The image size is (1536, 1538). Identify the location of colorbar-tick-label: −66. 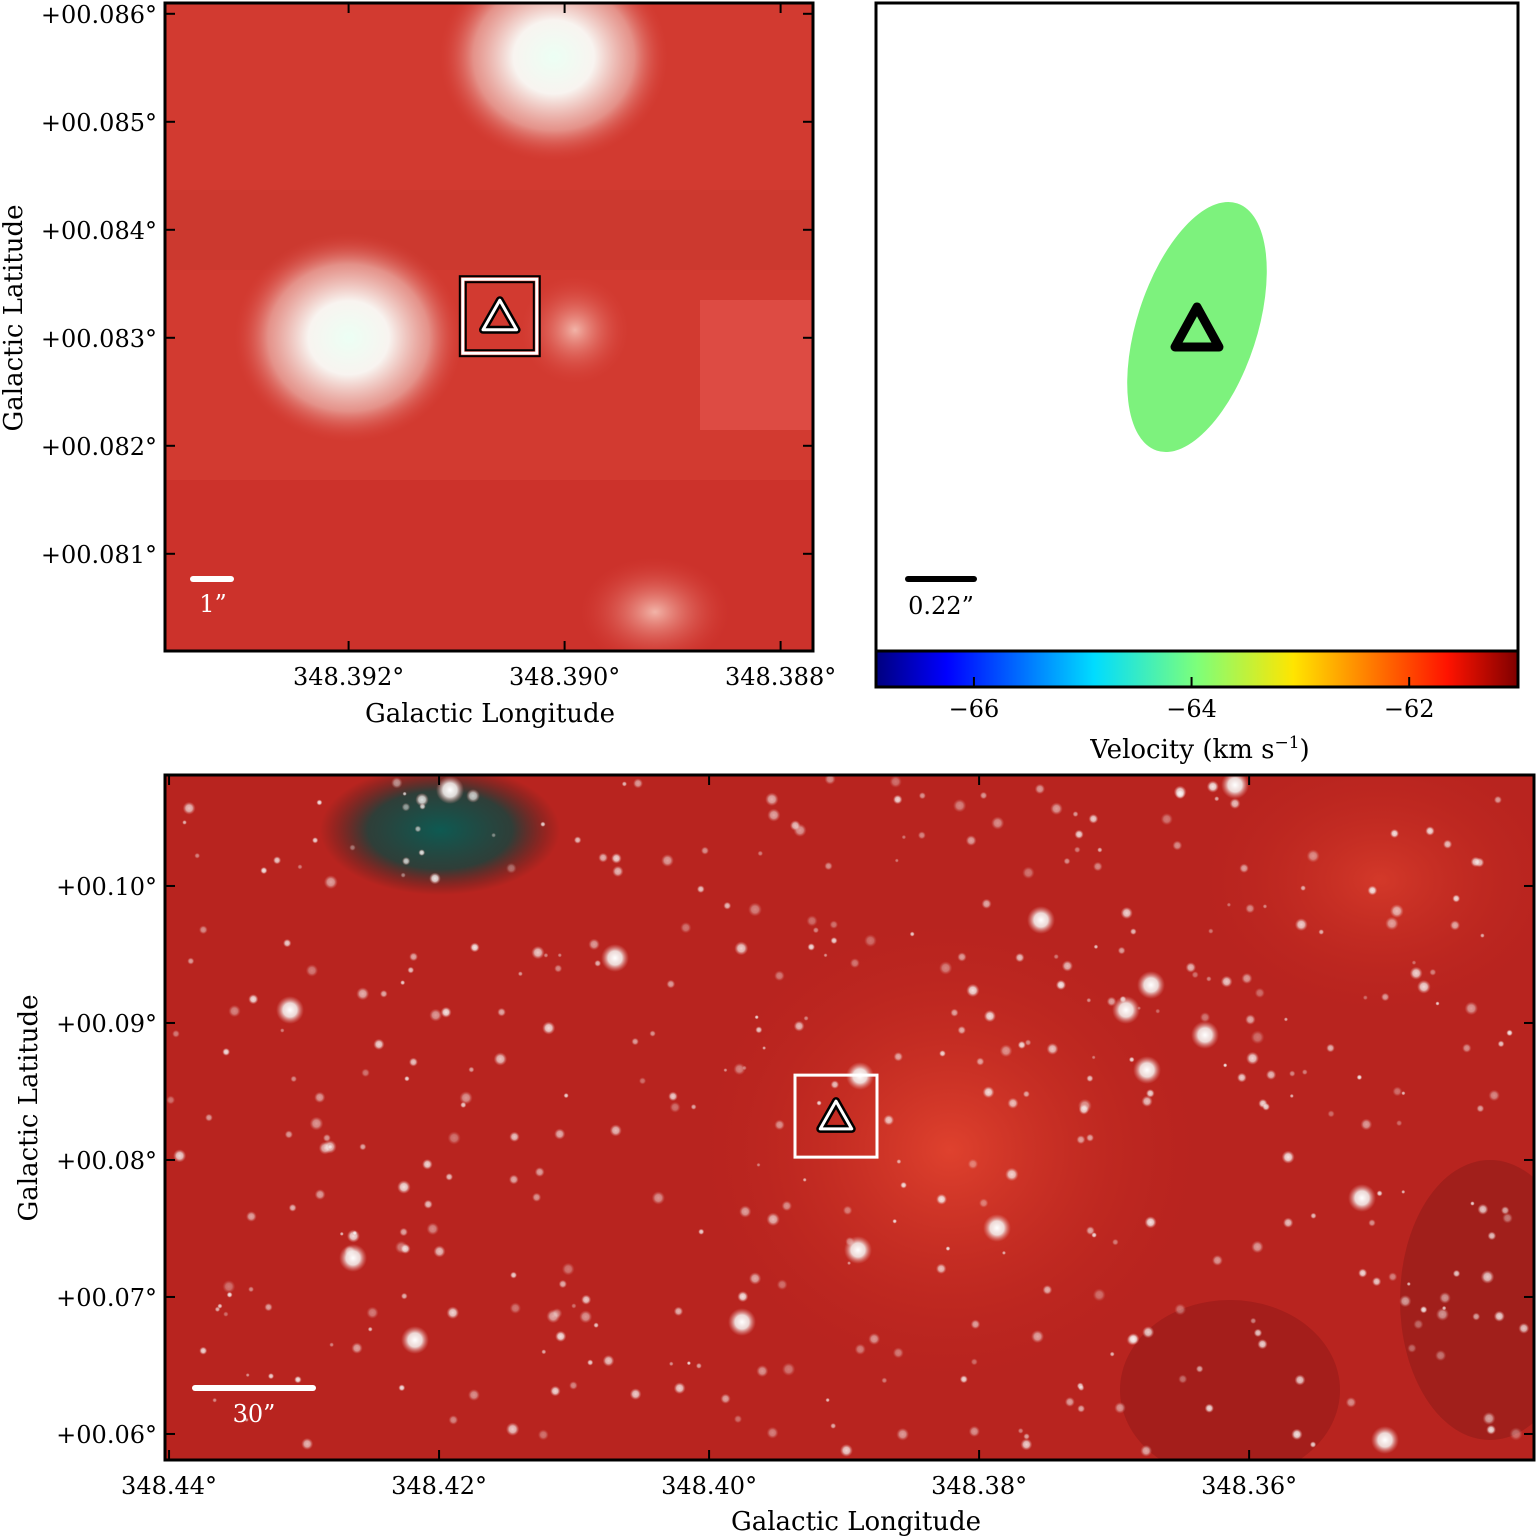
(974, 709).